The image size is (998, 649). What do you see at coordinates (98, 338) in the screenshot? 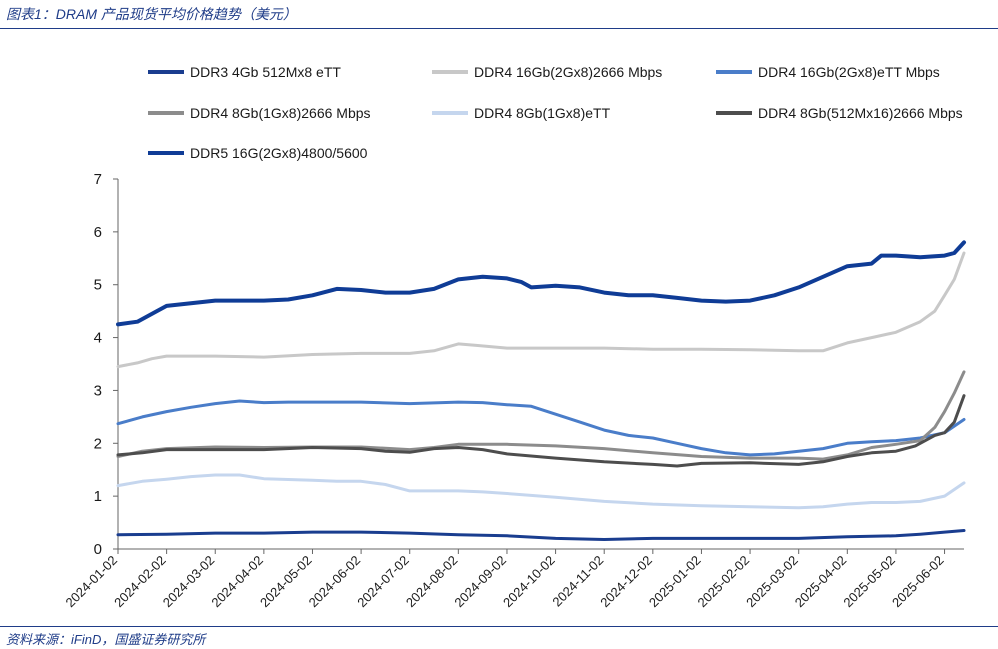
I see `y-tick-label: 4` at bounding box center [98, 338].